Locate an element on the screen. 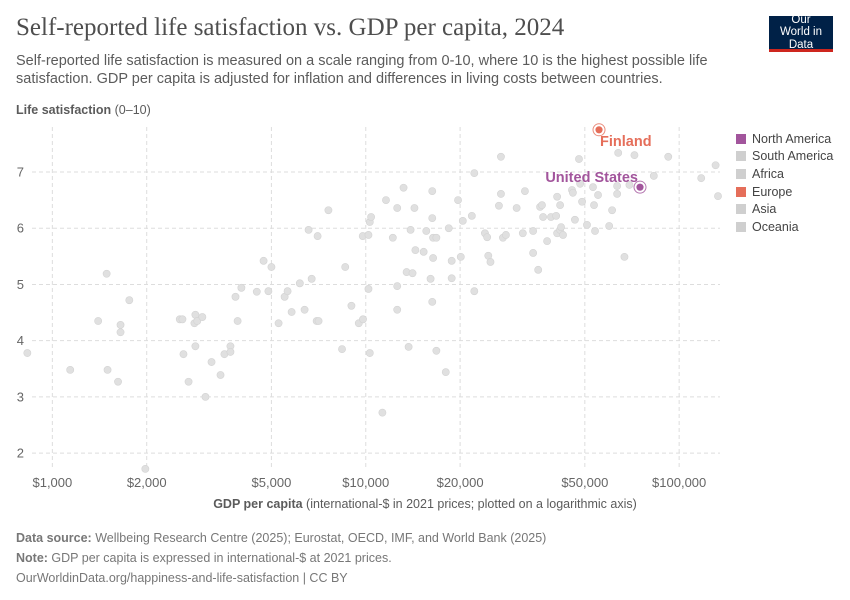  legend-label: Oceania is located at coordinates (775, 226).